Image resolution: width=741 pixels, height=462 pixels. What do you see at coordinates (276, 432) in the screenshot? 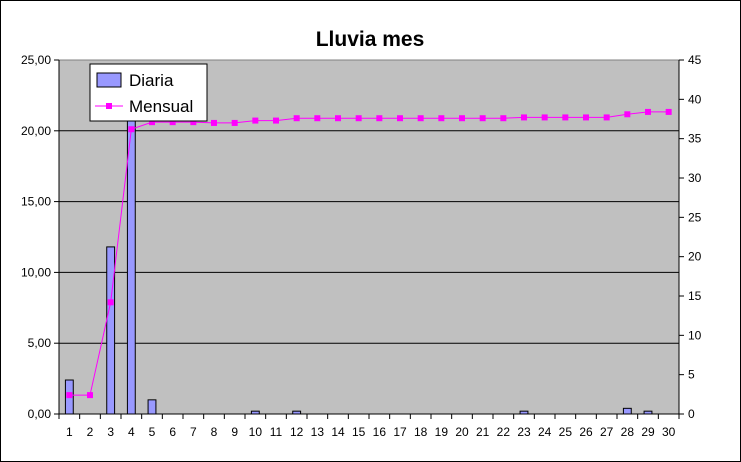
I see `x-tick-label: 11` at bounding box center [276, 432].